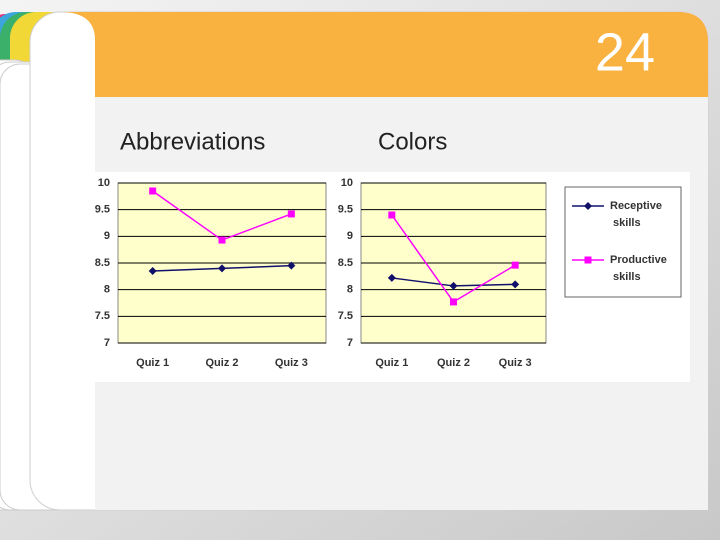  What do you see at coordinates (636, 206) in the screenshot?
I see `legend-label-line: Receptive` at bounding box center [636, 206].